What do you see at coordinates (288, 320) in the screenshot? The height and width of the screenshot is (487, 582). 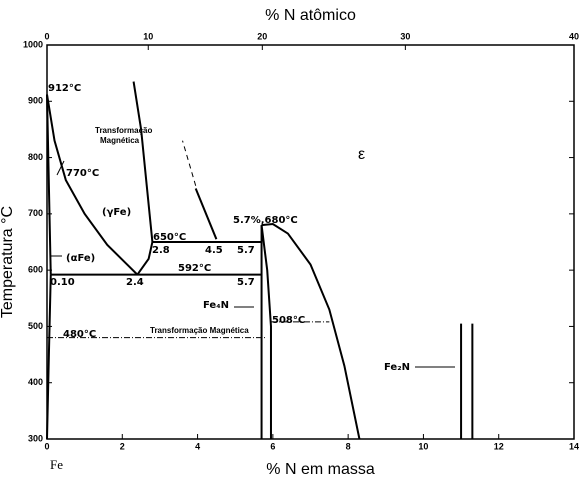 I see `annotation: 508°C` at bounding box center [288, 320].